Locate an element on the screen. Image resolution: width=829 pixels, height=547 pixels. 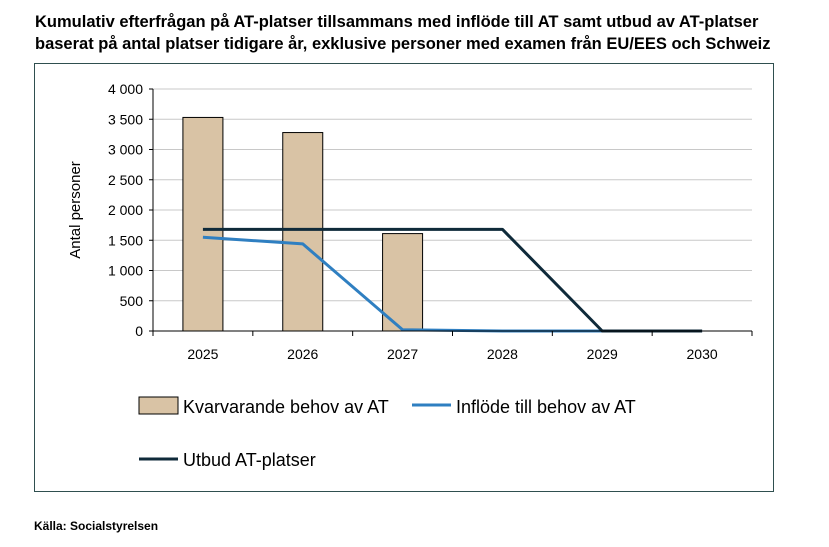
x-tick-label: 2025 is located at coordinates (202, 354).